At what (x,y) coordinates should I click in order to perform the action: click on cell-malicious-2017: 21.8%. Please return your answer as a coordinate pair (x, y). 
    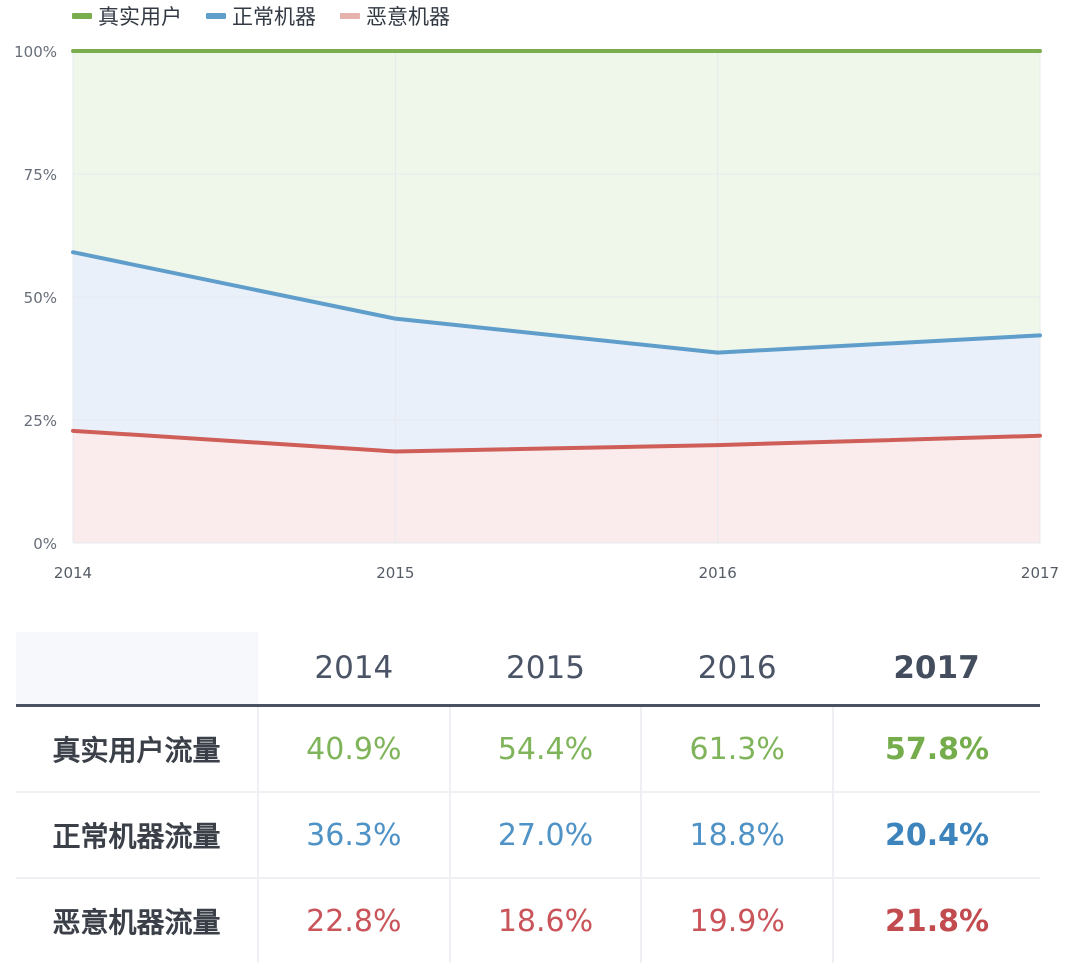
    Looking at the image, I should click on (936, 920).